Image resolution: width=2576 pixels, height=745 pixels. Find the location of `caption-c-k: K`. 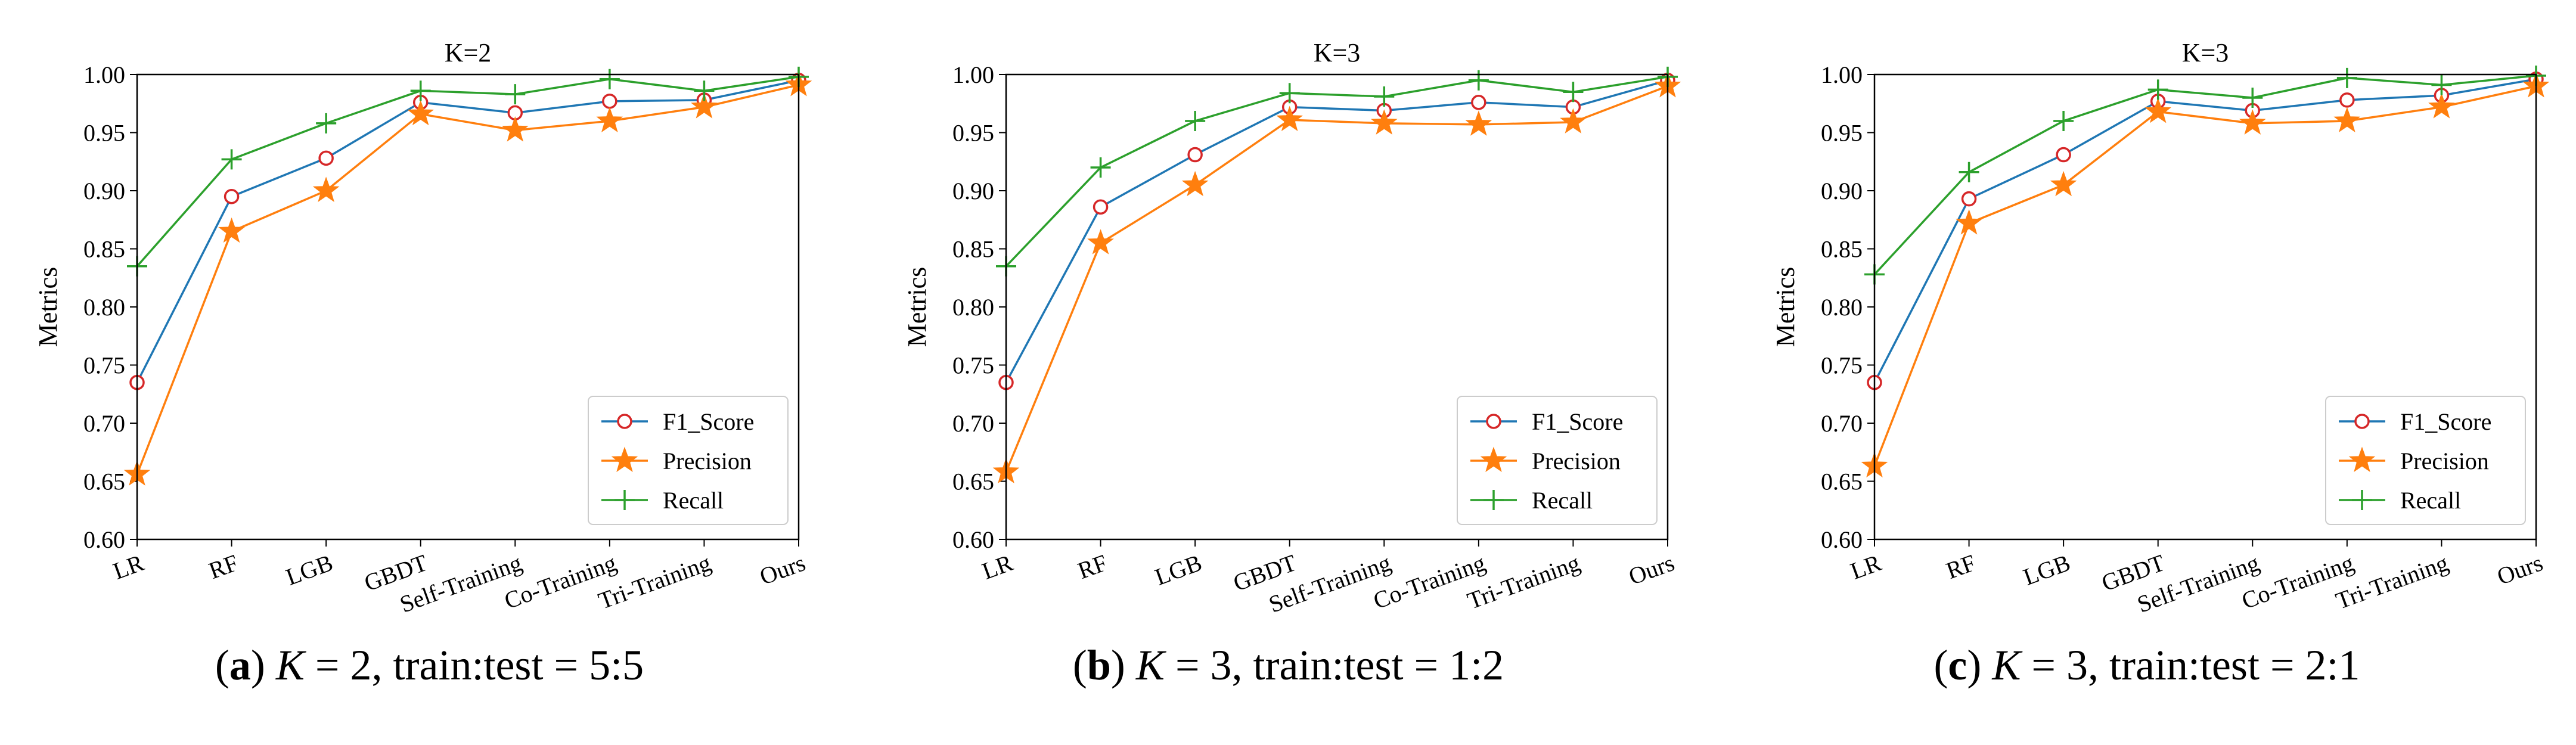

caption-c-k: K is located at coordinates (2007, 665).